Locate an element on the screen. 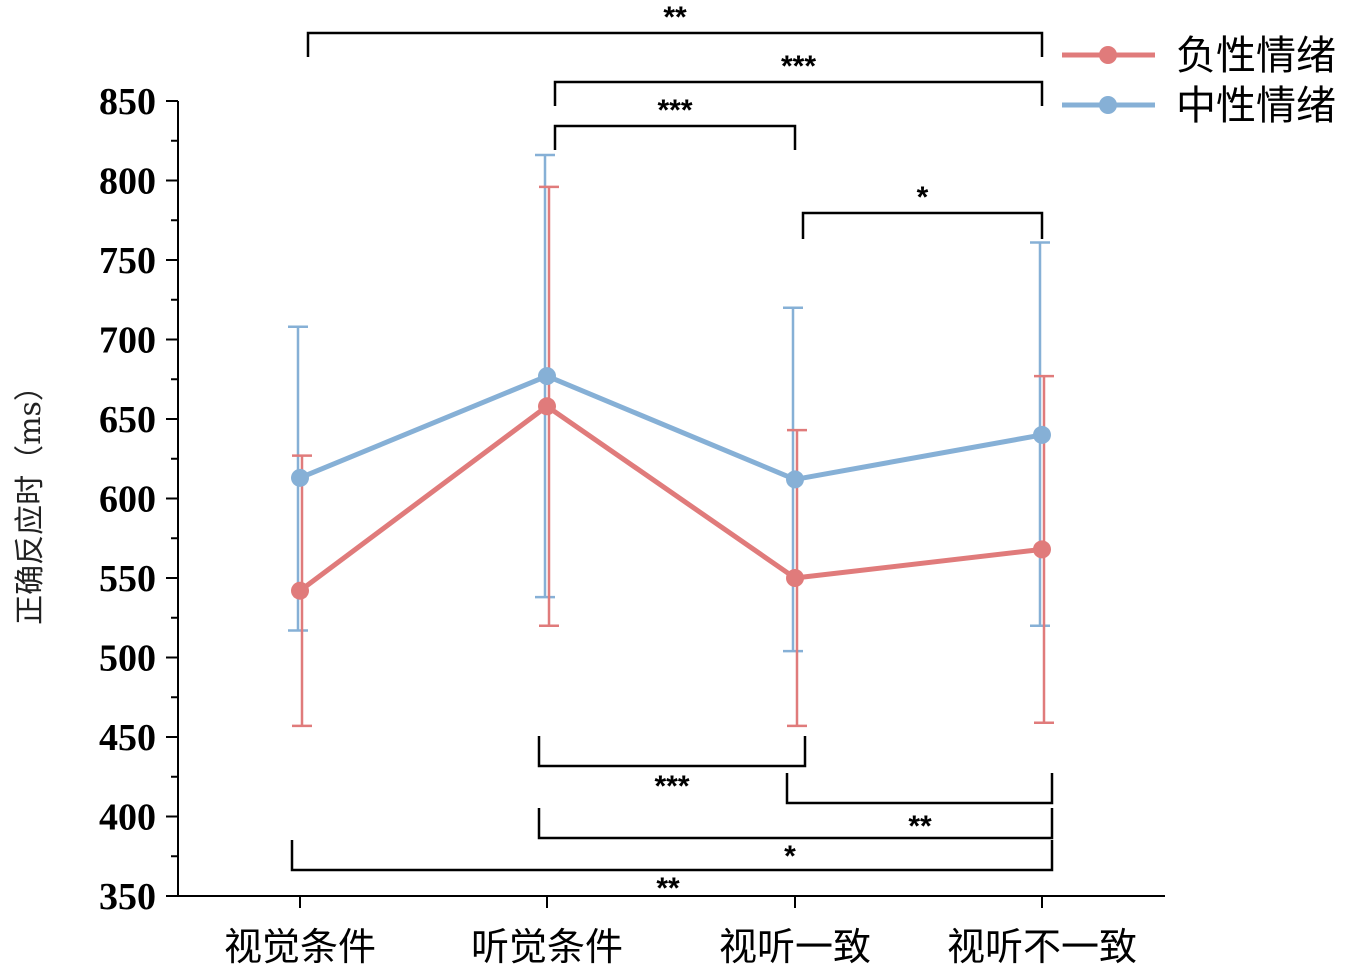 Image resolution: width=1360 pixels, height=972 pixels. series-lines is located at coordinates (670, 483).